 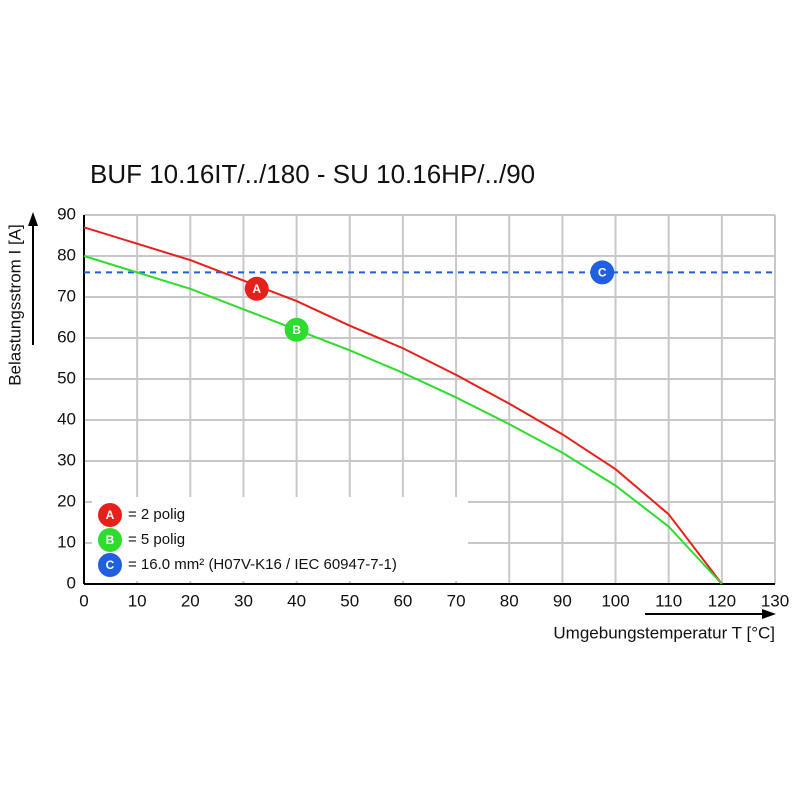 I want to click on y-tick-label: 50, so click(x=66, y=377).